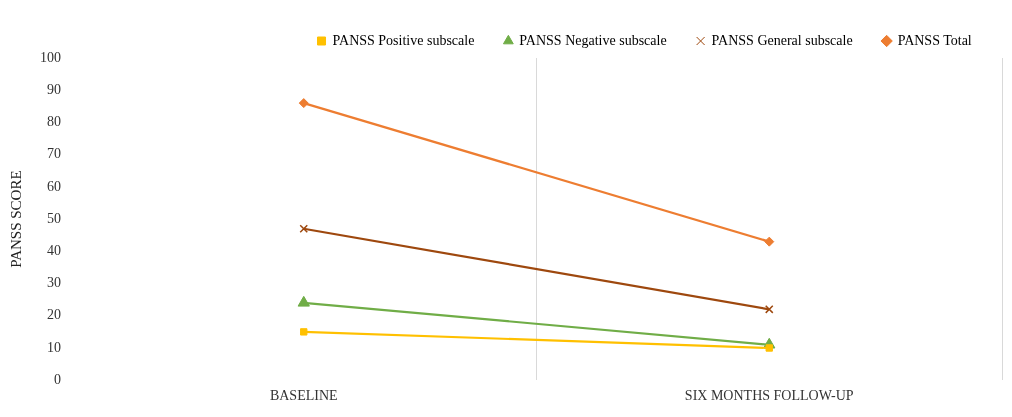  I want to click on y-tick-label: 20, so click(54, 315).